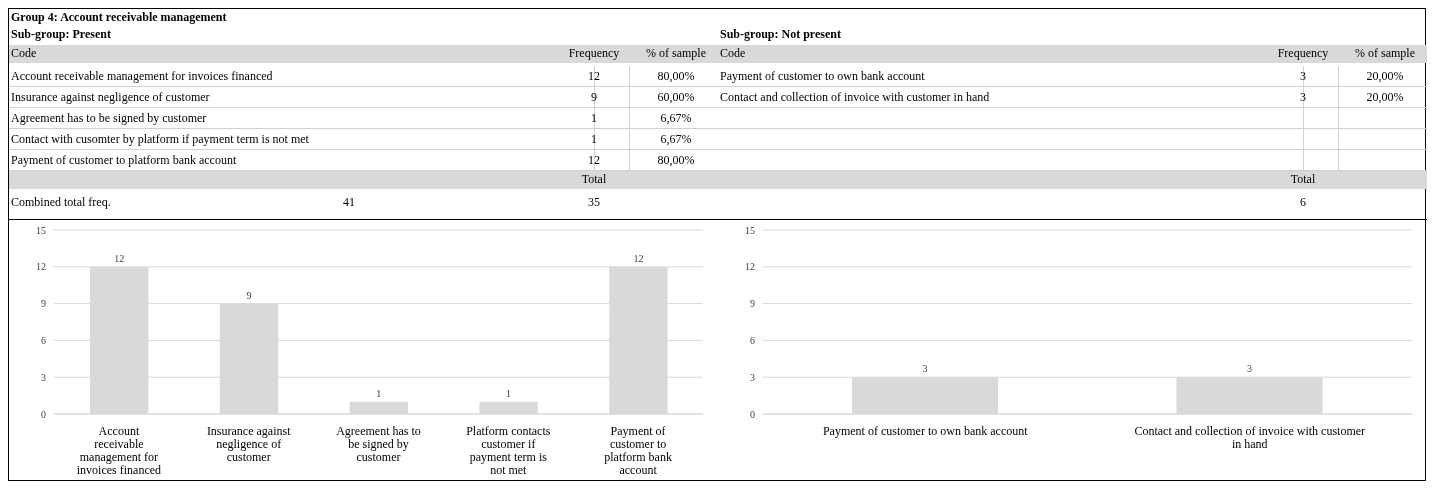 The height and width of the screenshot is (489, 1434). I want to click on x-tick-label: Account receivable management for invoices financed, so click(119, 450).